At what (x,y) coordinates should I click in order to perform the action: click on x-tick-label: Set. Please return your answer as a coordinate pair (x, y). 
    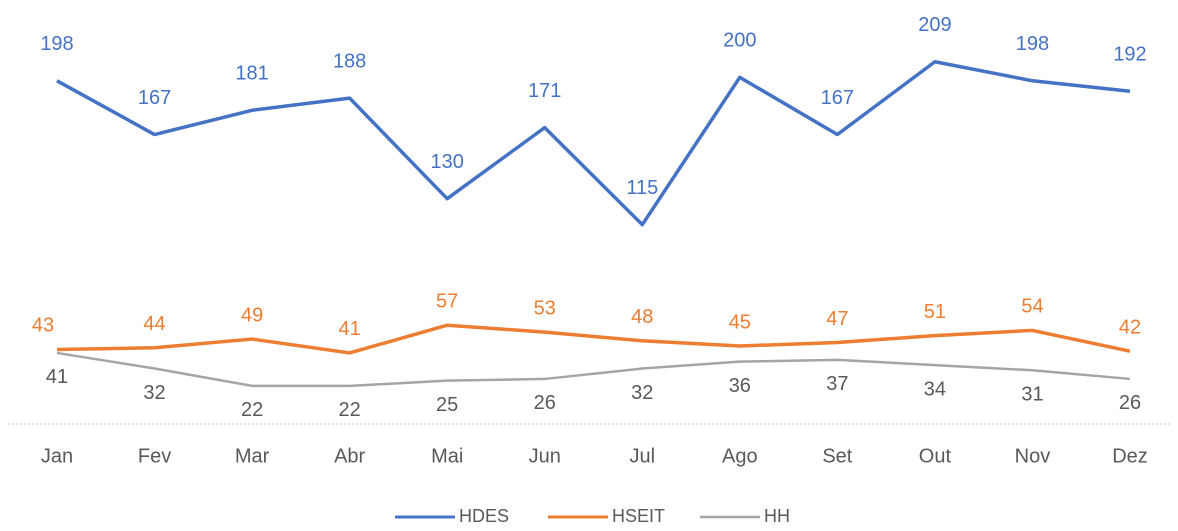
    Looking at the image, I should click on (837, 456).